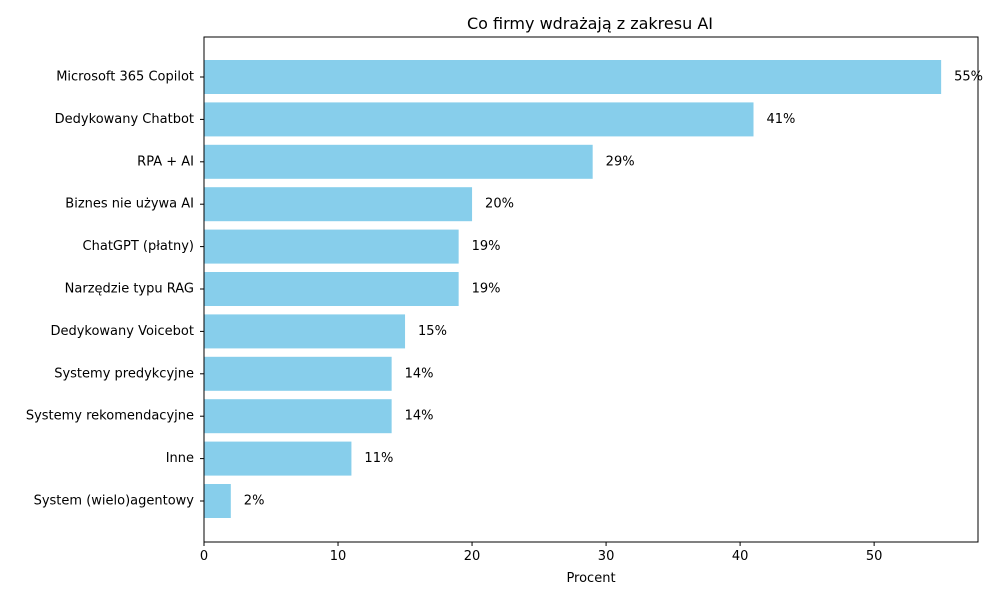  I want to click on bar-value-label: 20%, so click(499, 204).